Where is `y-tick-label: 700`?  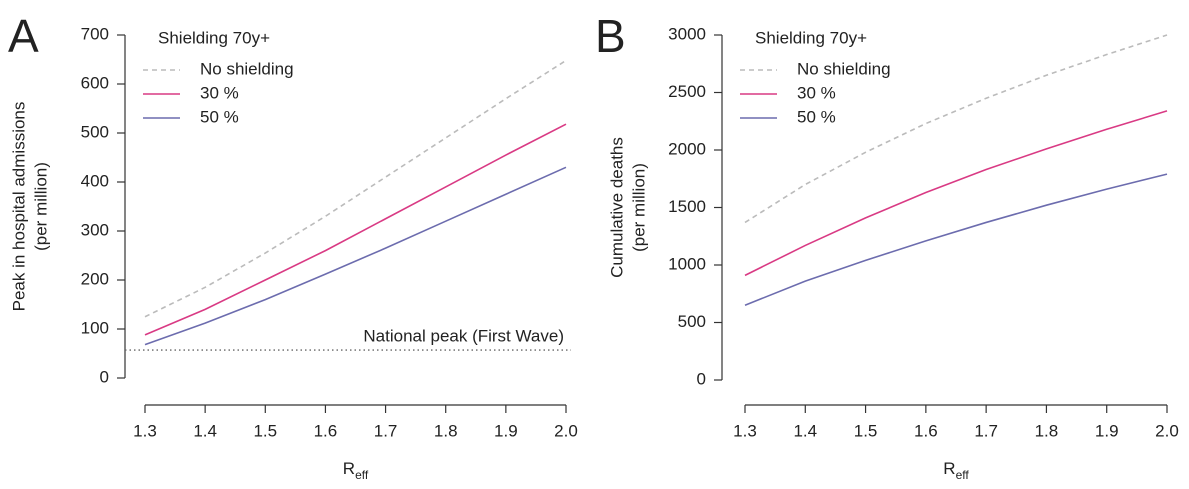
y-tick-label: 700 is located at coordinates (95, 33).